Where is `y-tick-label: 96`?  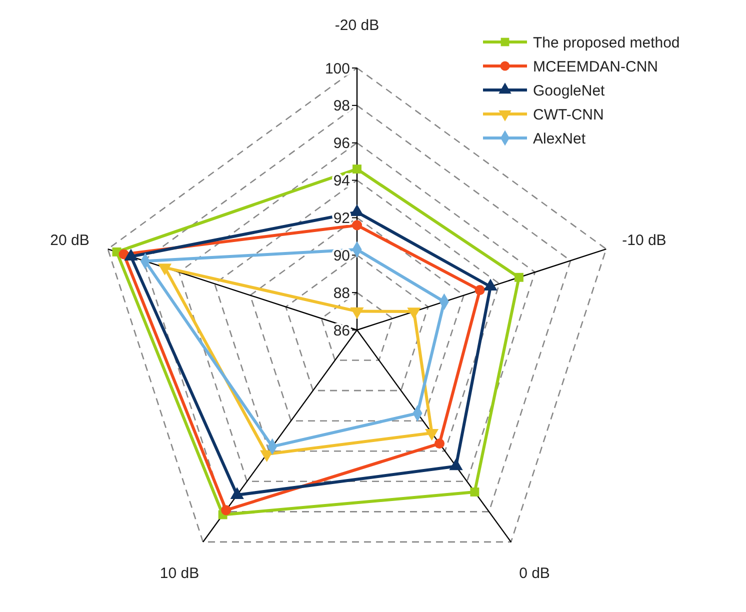
y-tick-label: 96 is located at coordinates (341, 143).